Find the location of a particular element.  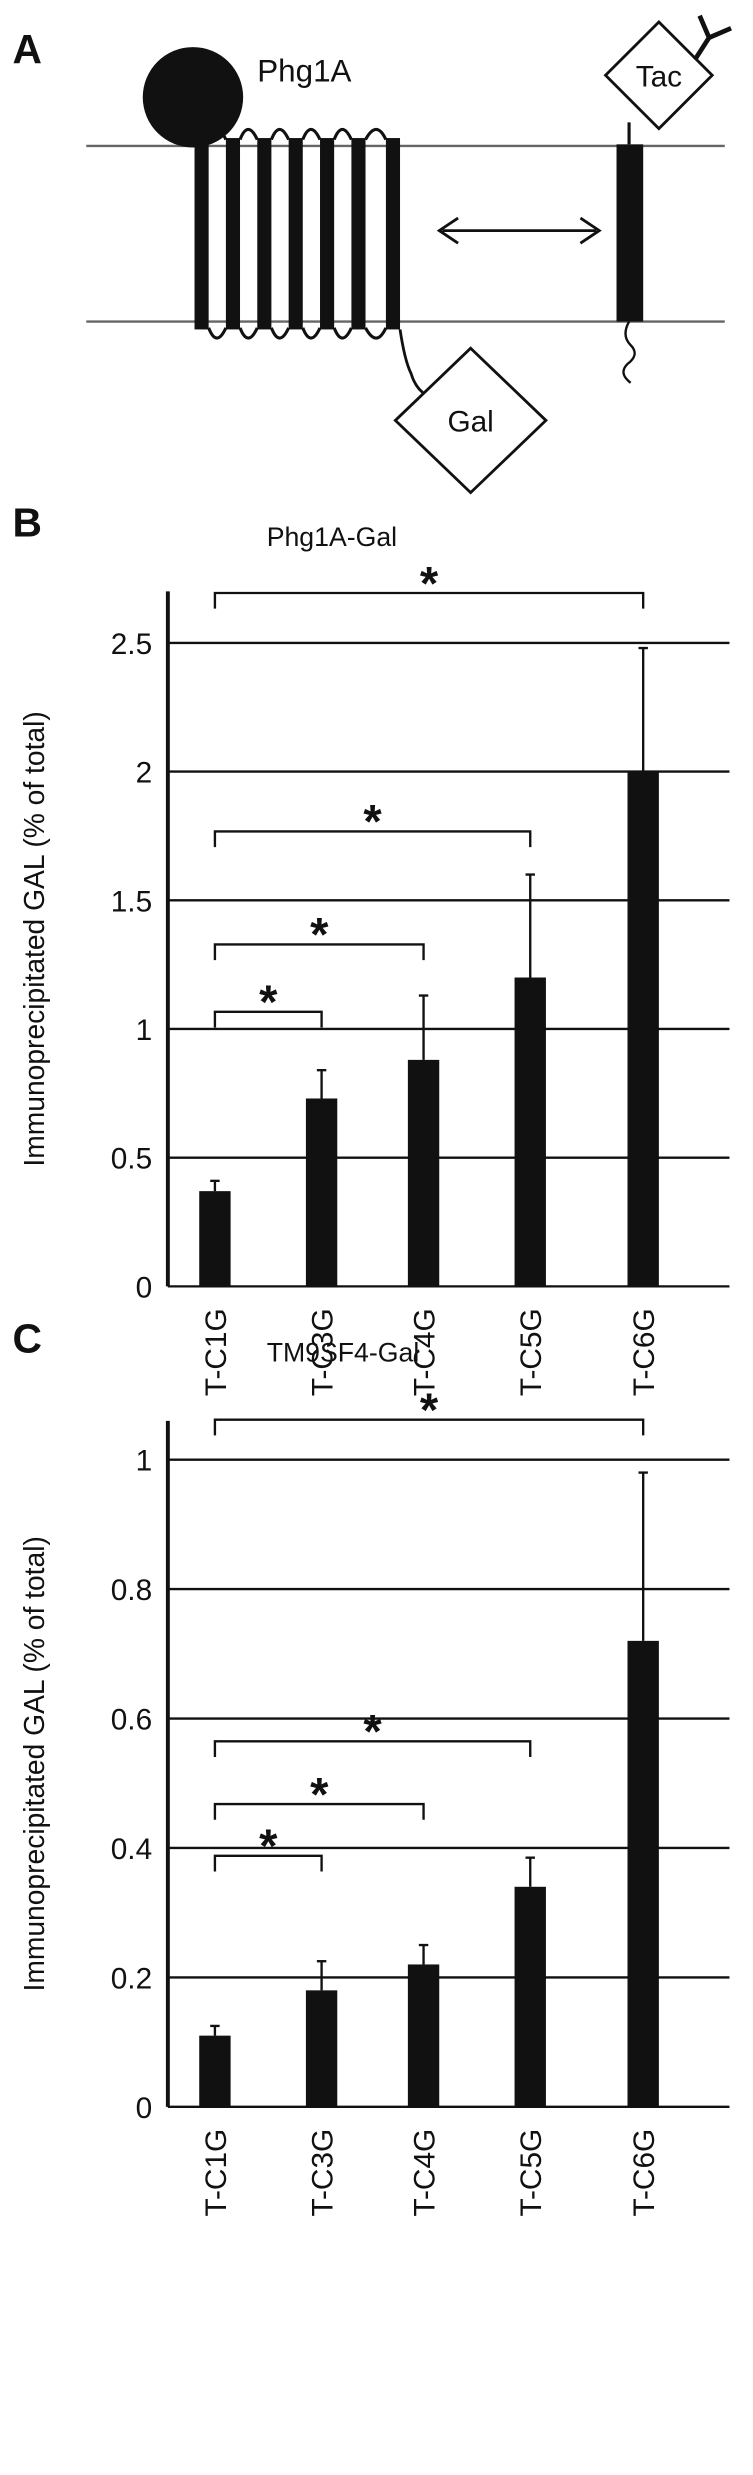

y-tick-label: 2 is located at coordinates (144, 773).